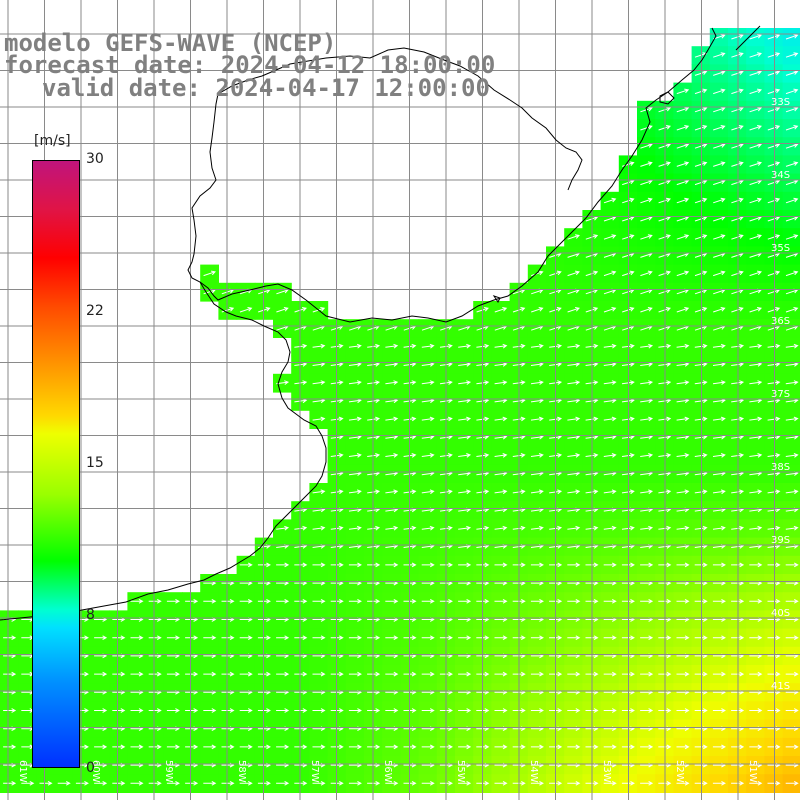 This screenshot has width=800, height=800. Describe the element at coordinates (168, 771) in the screenshot. I see `lon-label: 59W` at that location.